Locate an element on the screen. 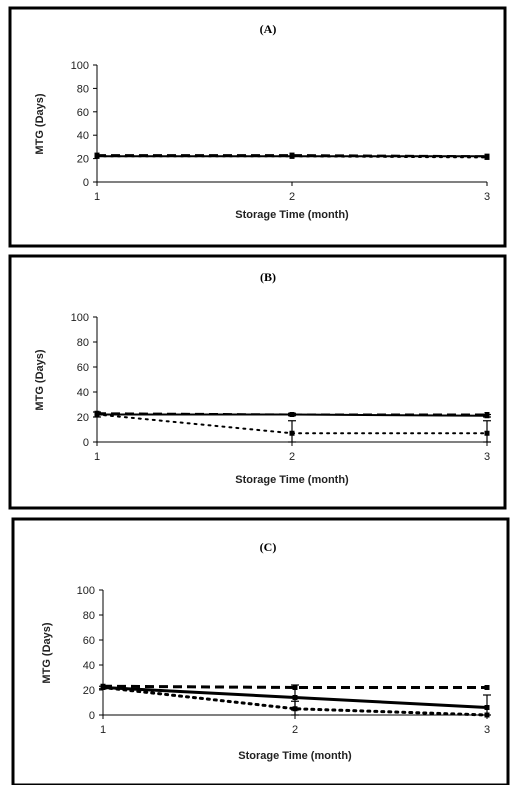 This screenshot has height=785, width=514. series-line-dashed is located at coordinates (294, 686).